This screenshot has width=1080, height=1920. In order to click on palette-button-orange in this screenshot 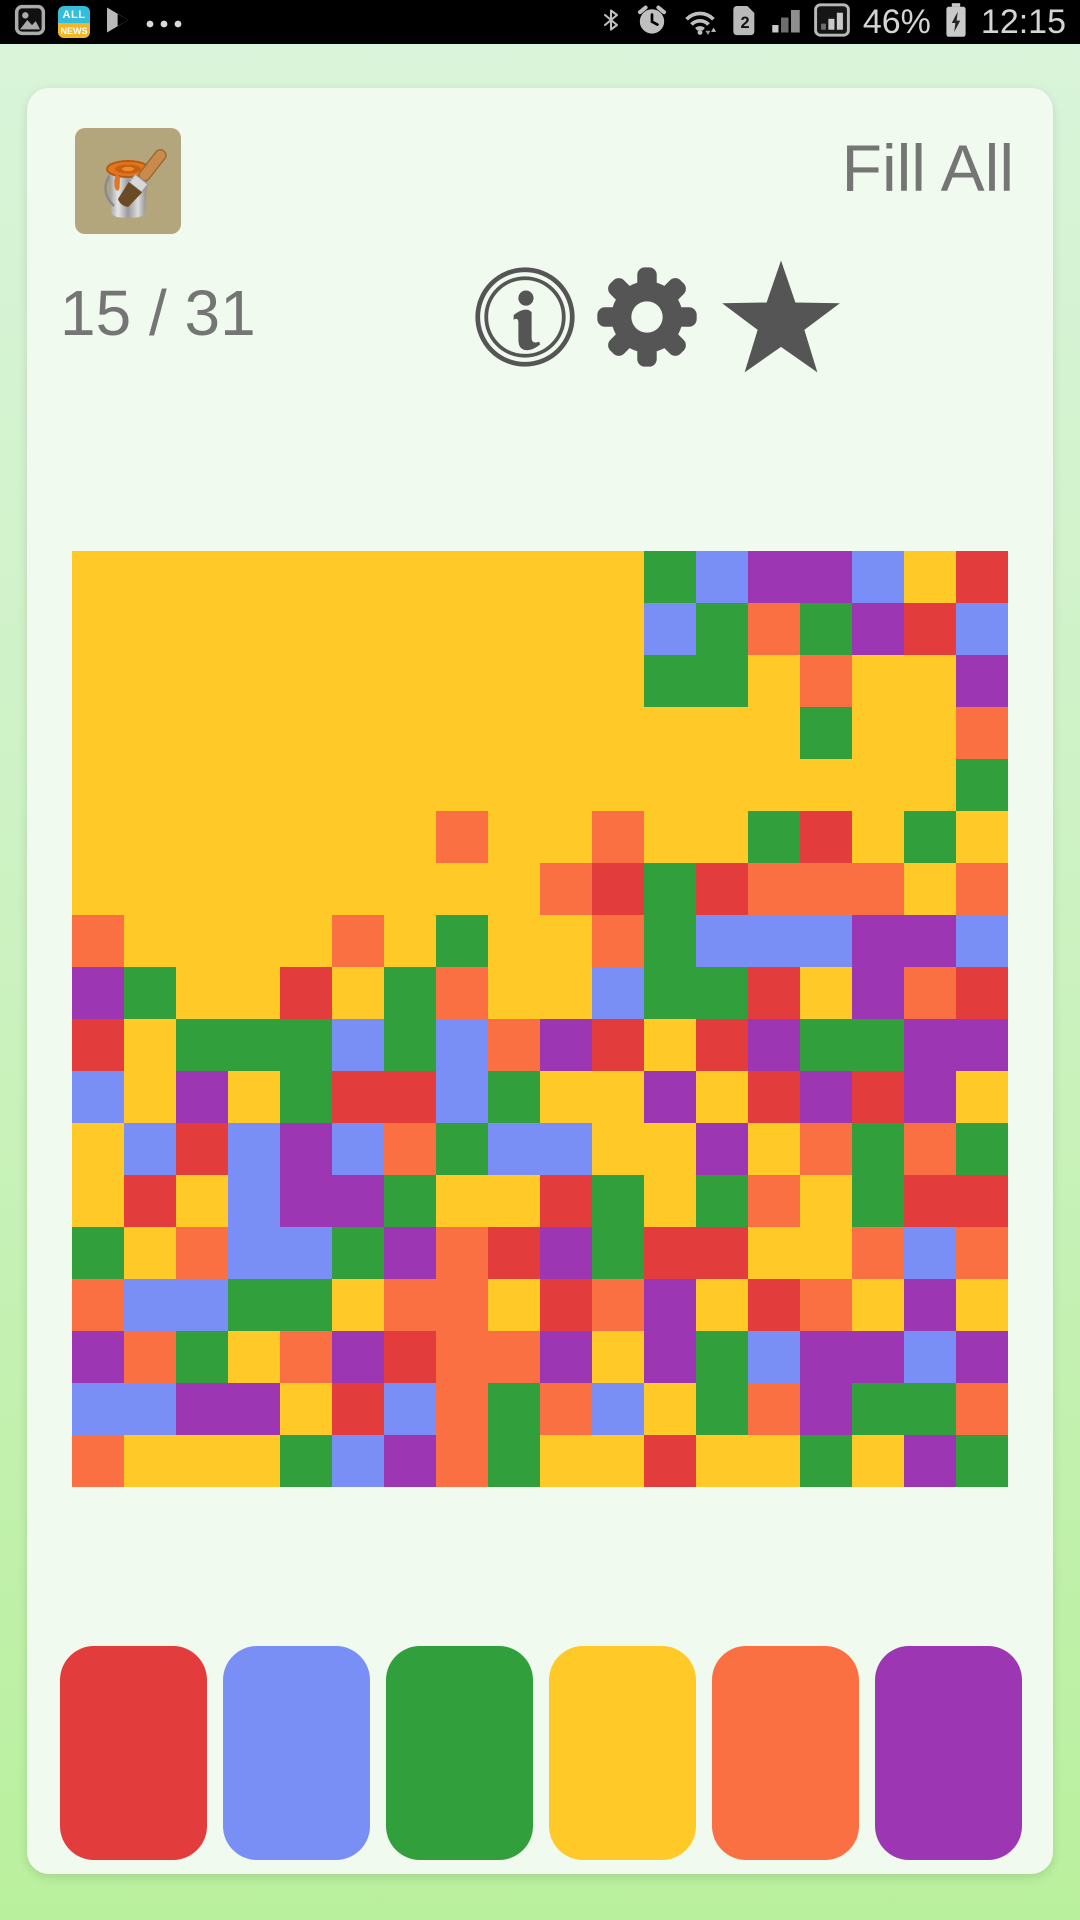, I will do `click(785, 1753)`.